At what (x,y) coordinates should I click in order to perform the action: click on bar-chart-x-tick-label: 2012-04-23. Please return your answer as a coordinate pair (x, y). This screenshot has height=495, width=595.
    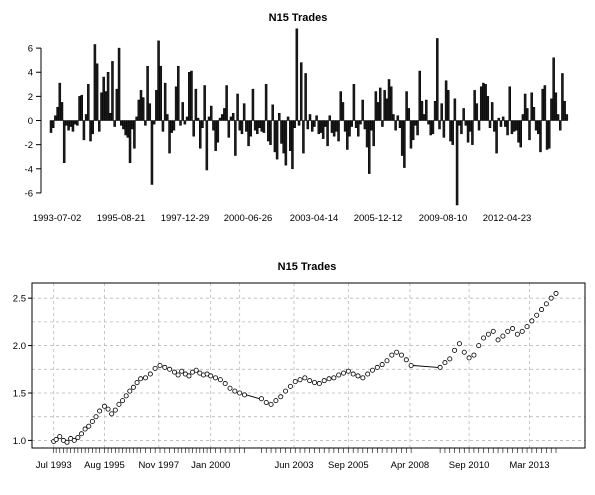
    Looking at the image, I should click on (507, 218).